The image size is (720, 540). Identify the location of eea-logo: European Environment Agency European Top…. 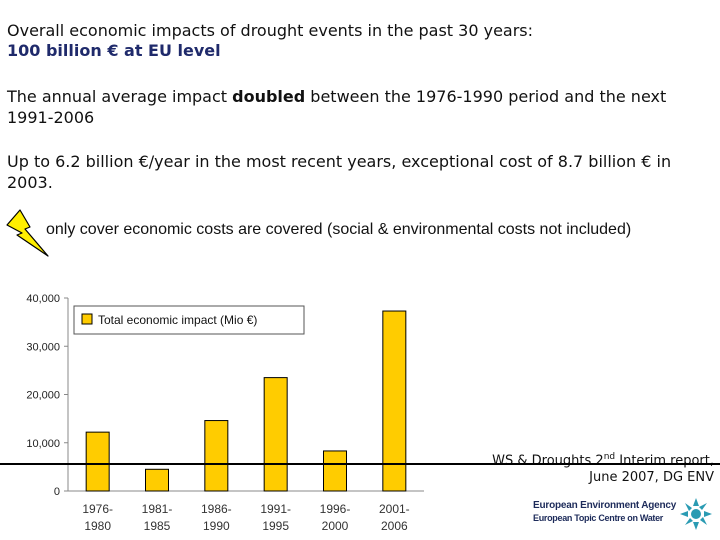
(625, 514).